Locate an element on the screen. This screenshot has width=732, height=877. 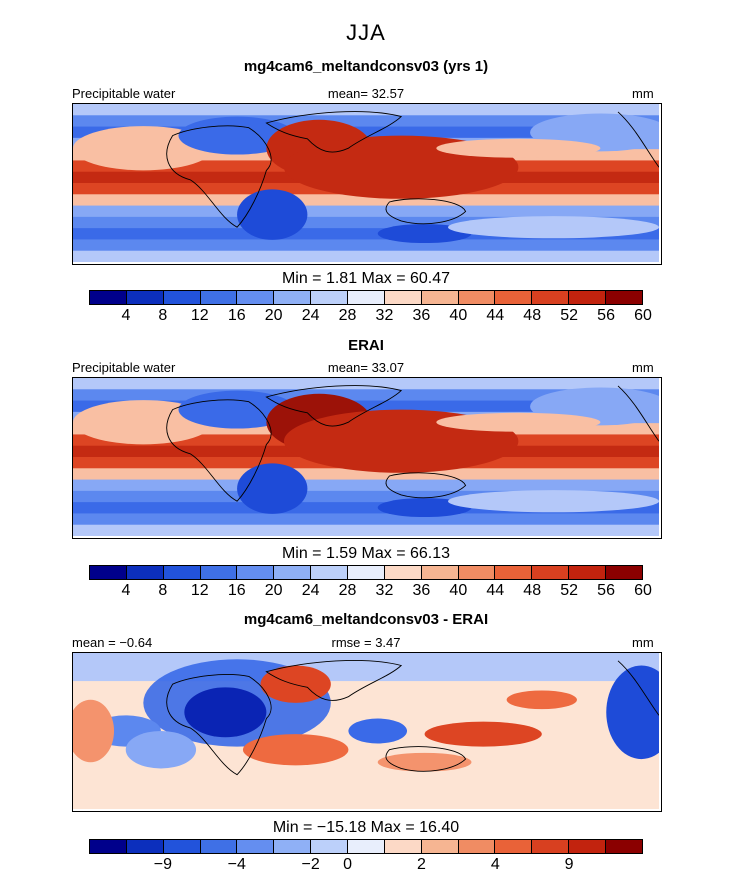
panel-1-colorbar is located at coordinates (366, 297).